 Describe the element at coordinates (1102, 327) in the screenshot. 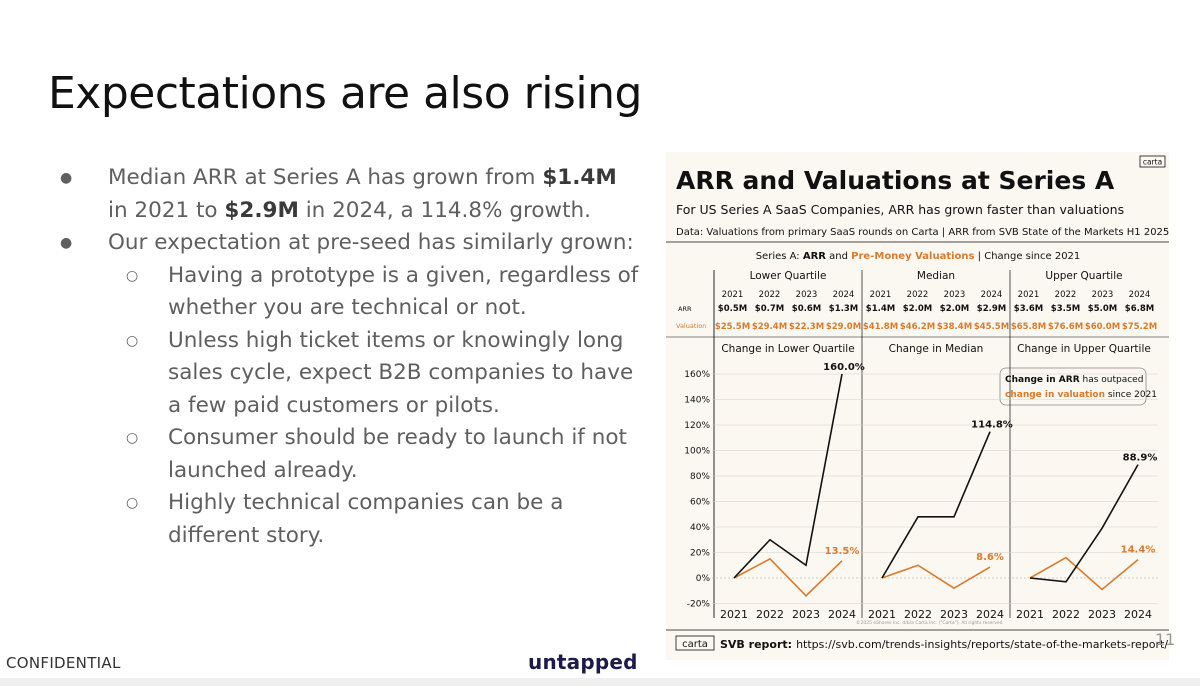

I see `valuation-value: $60.0M` at that location.